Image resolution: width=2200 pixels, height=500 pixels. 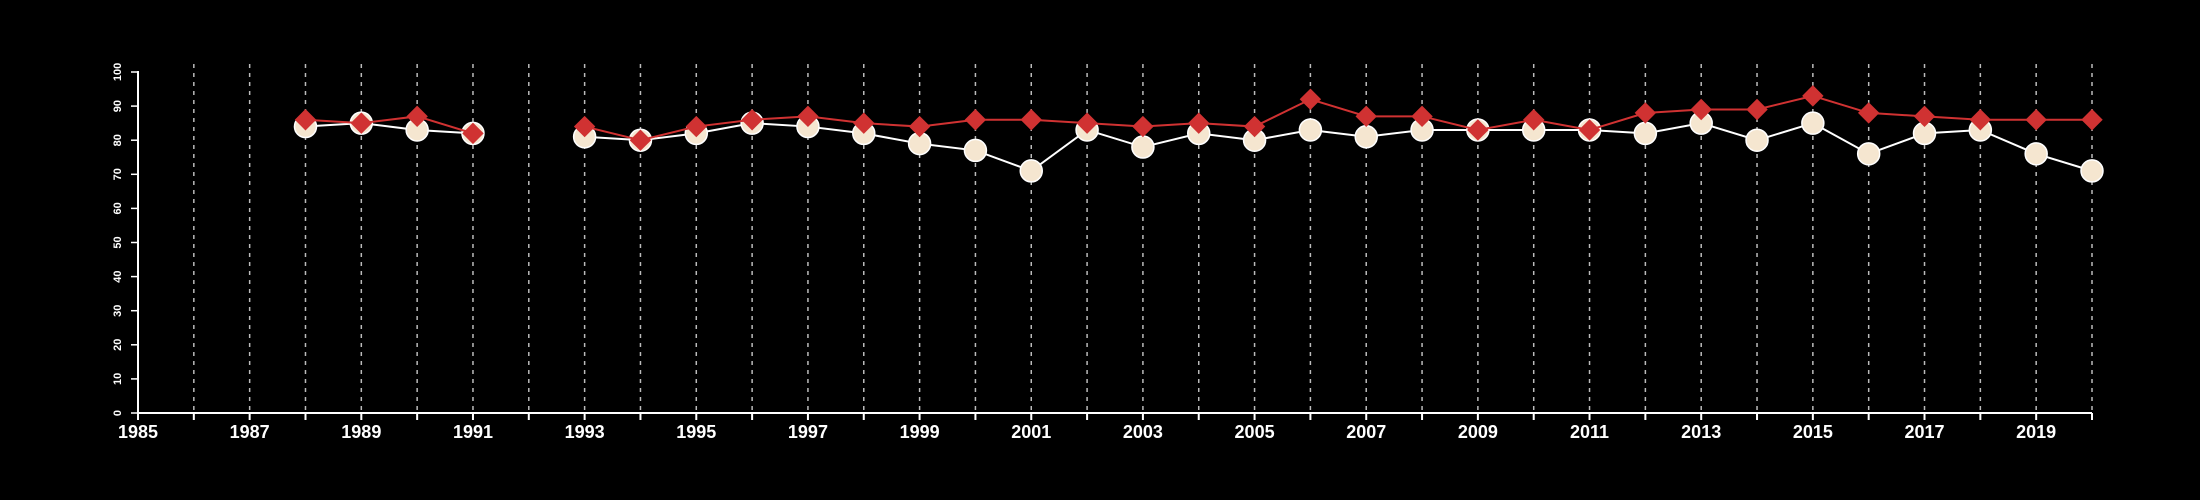 I want to click on x-tick-label: 1995, so click(x=696, y=432).